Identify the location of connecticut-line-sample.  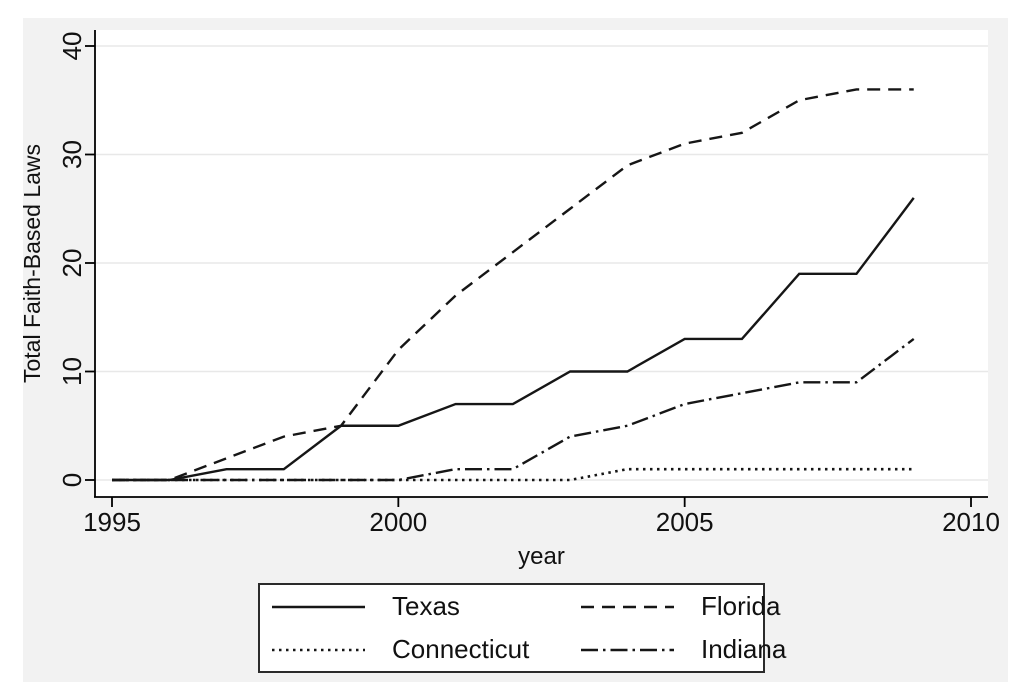
(318, 649).